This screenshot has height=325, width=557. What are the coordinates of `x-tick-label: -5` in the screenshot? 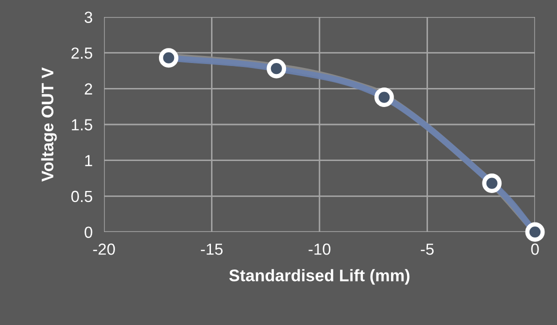 It's located at (427, 249).